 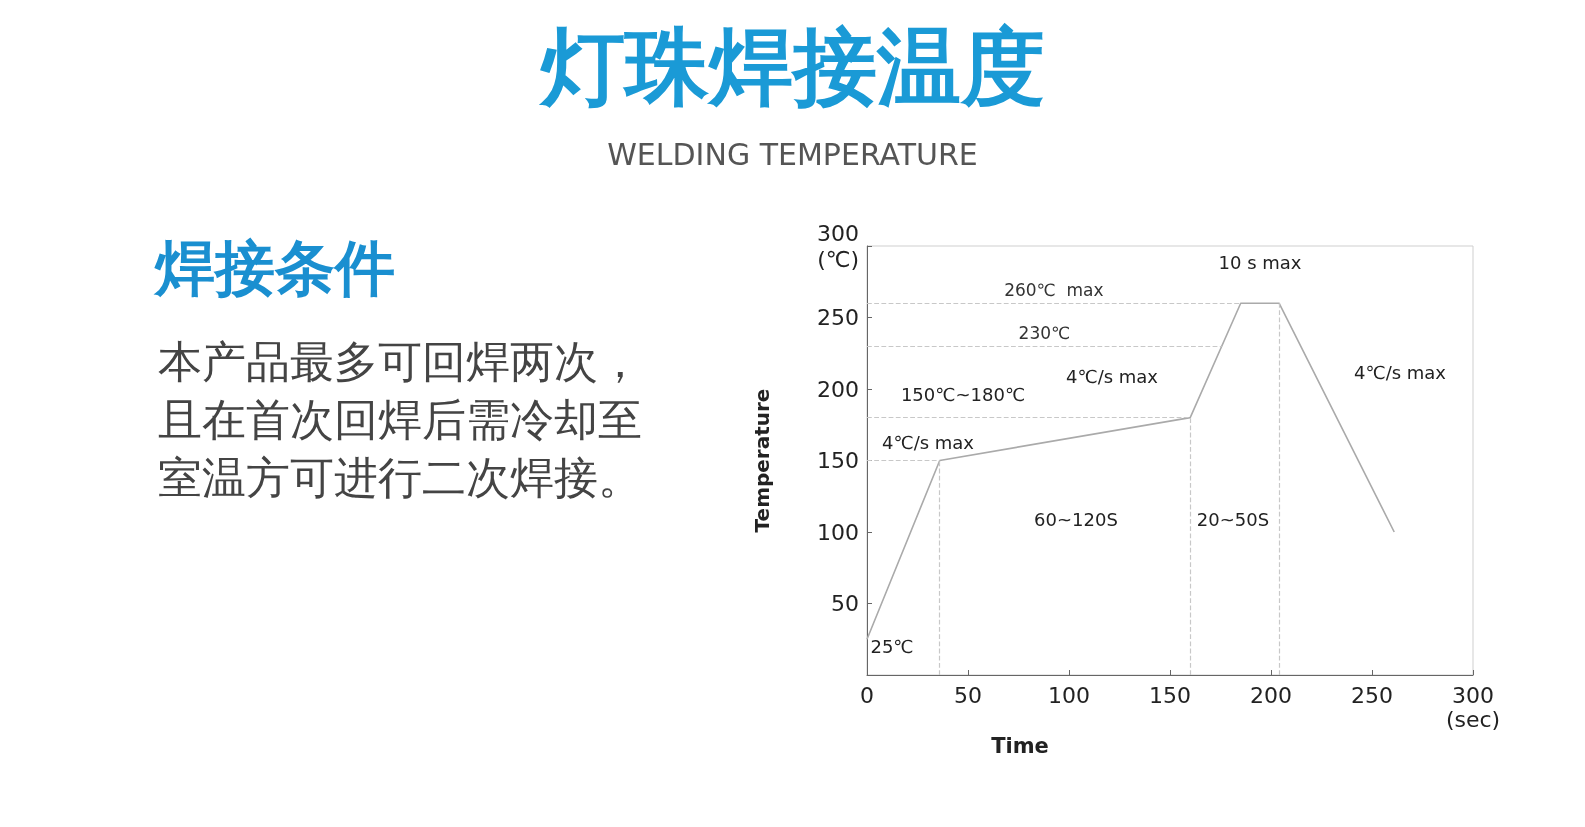 What do you see at coordinates (867, 695) in the screenshot?
I see `x-tick-label: 0` at bounding box center [867, 695].